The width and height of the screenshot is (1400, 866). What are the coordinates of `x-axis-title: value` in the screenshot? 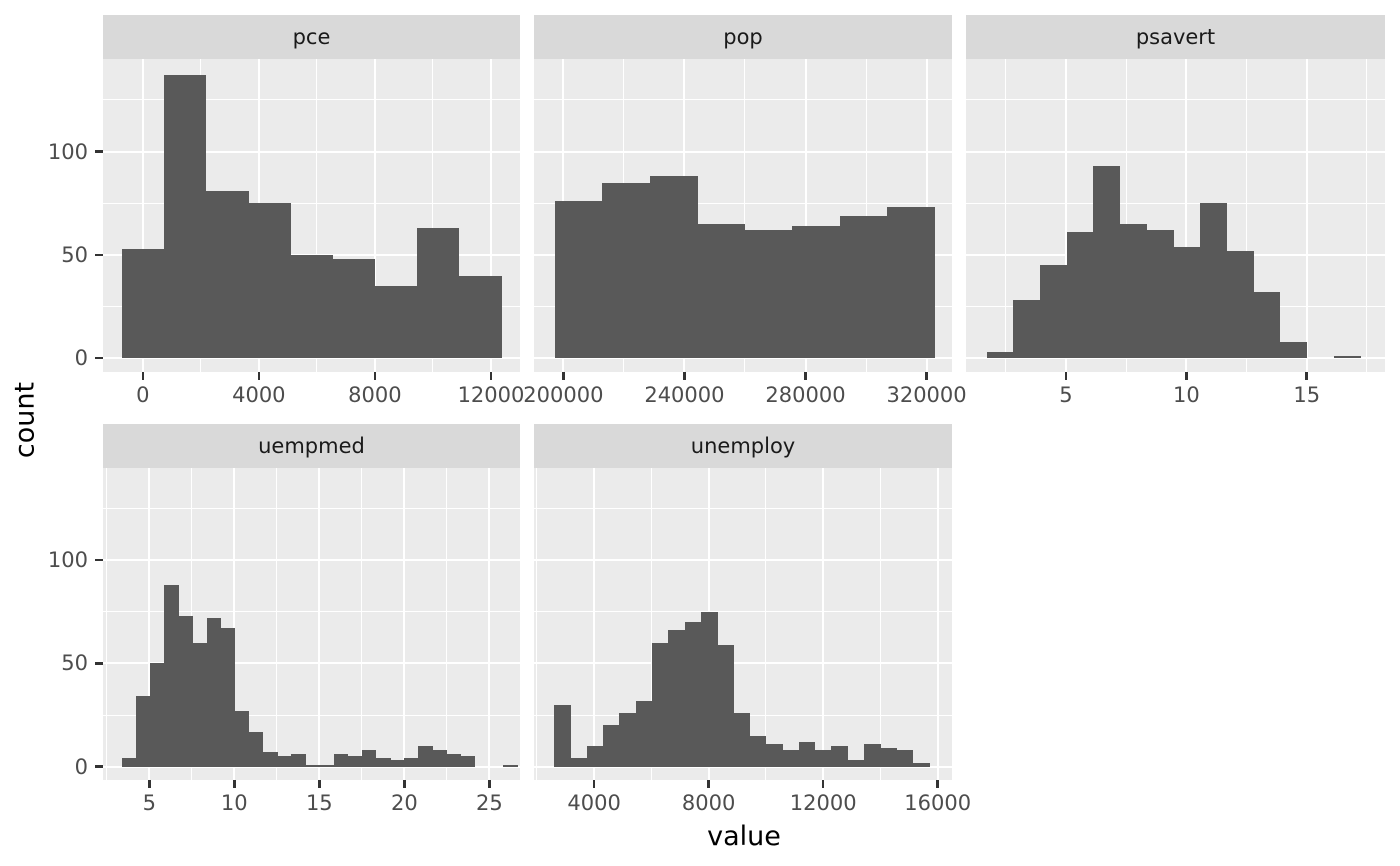 It's located at (744, 836).